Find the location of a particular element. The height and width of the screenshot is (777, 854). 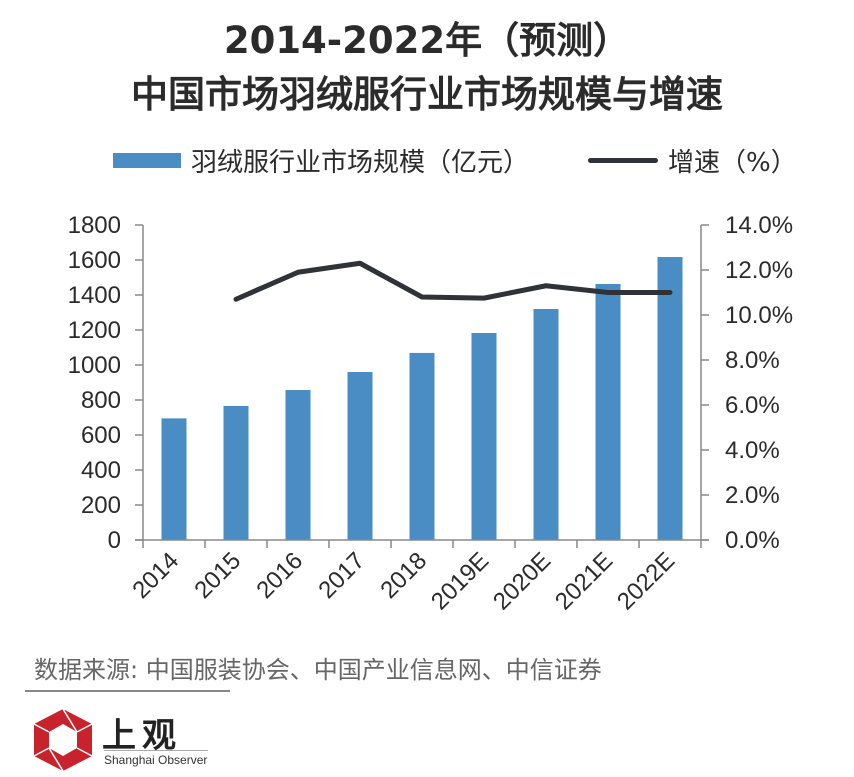

bar-2017 is located at coordinates (360, 456).